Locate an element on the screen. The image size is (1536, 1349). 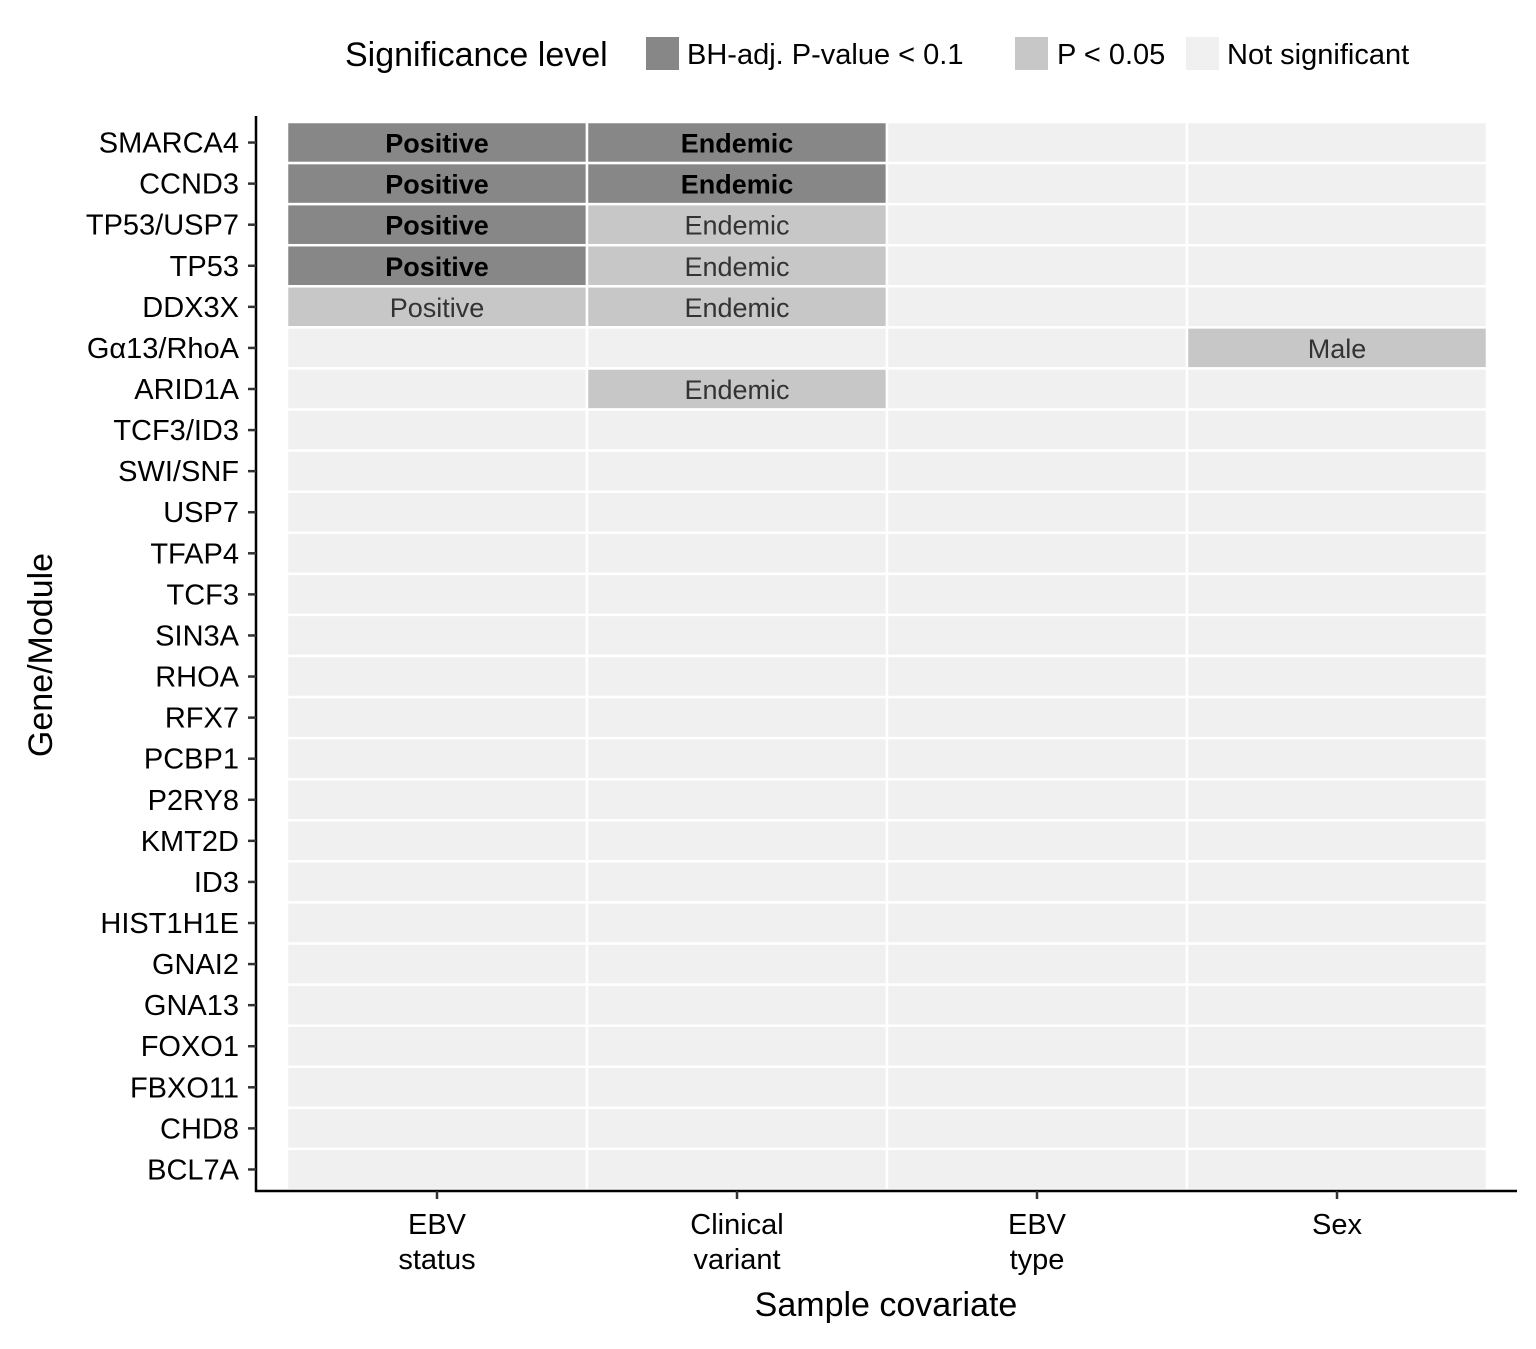
y-tick-label: PCBP1 is located at coordinates (191, 760).